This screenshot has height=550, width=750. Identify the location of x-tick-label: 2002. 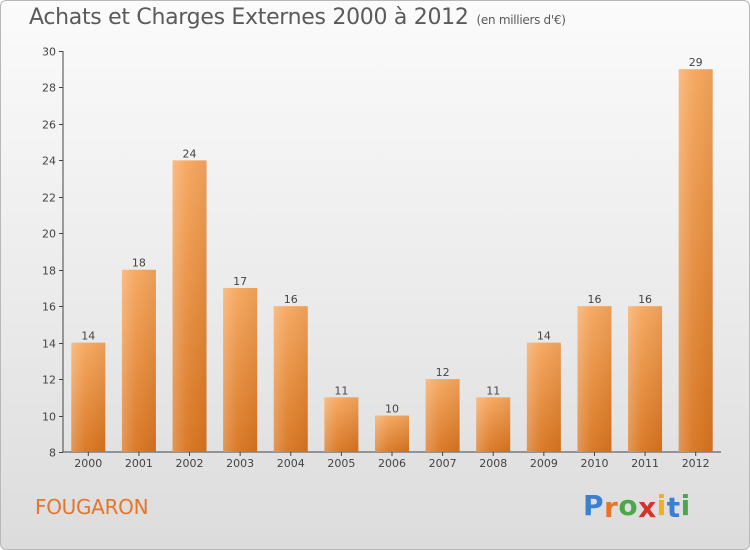
(190, 463).